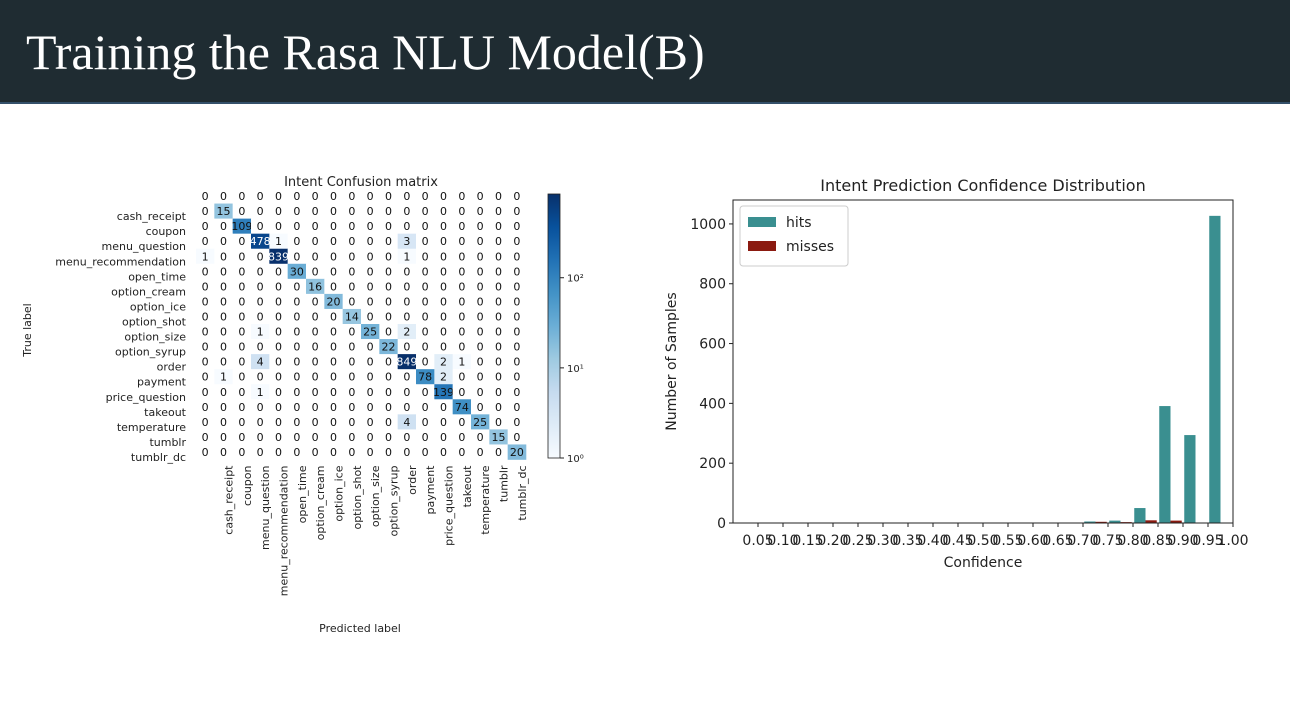  I want to click on x-tick-label: 0.30, so click(882, 541).